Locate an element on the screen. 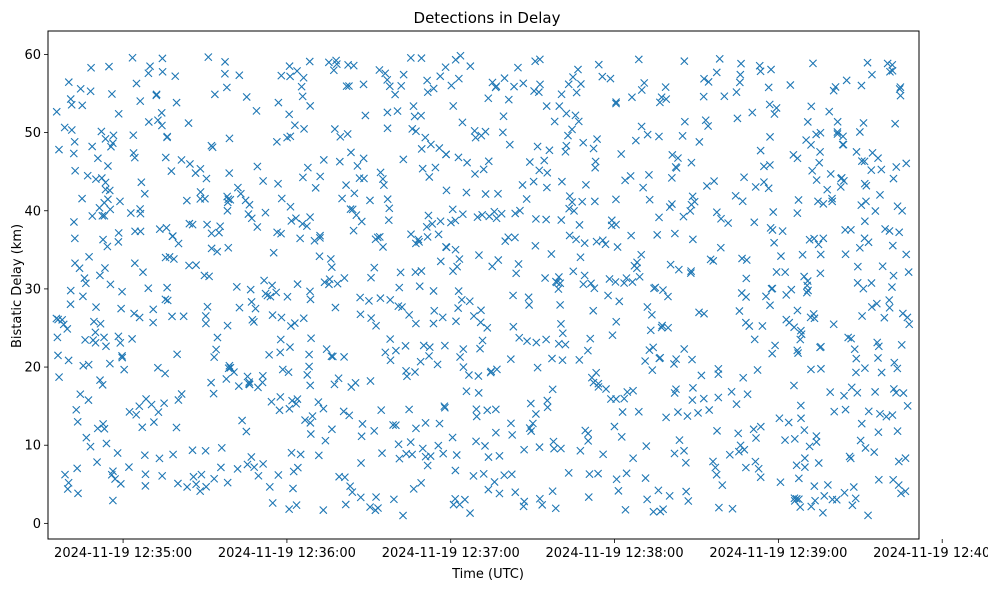 The height and width of the screenshot is (590, 988). x-tick-label: 2024-11-19 12:35:00 is located at coordinates (123, 553).